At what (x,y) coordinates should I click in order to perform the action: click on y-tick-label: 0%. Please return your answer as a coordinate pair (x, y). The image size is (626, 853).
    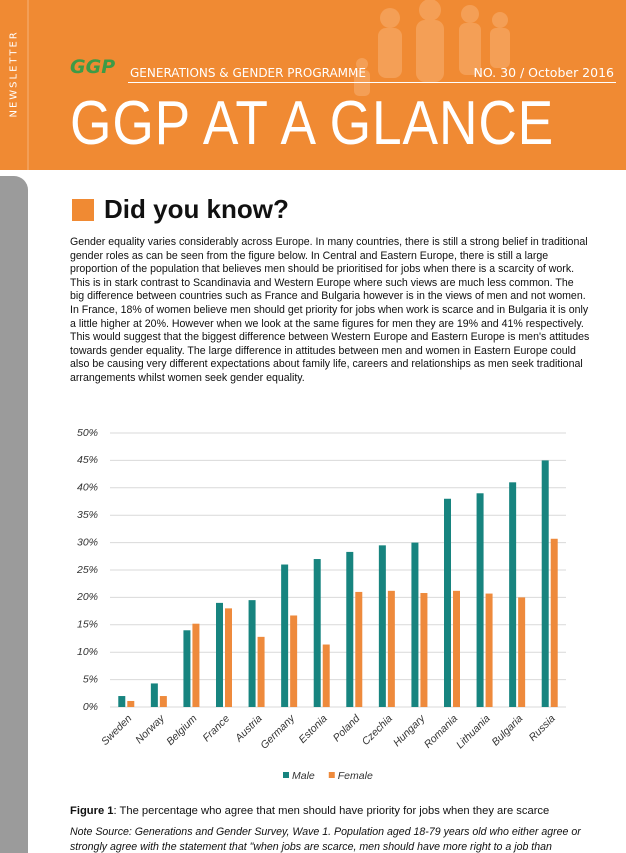
    Looking at the image, I should click on (90, 707).